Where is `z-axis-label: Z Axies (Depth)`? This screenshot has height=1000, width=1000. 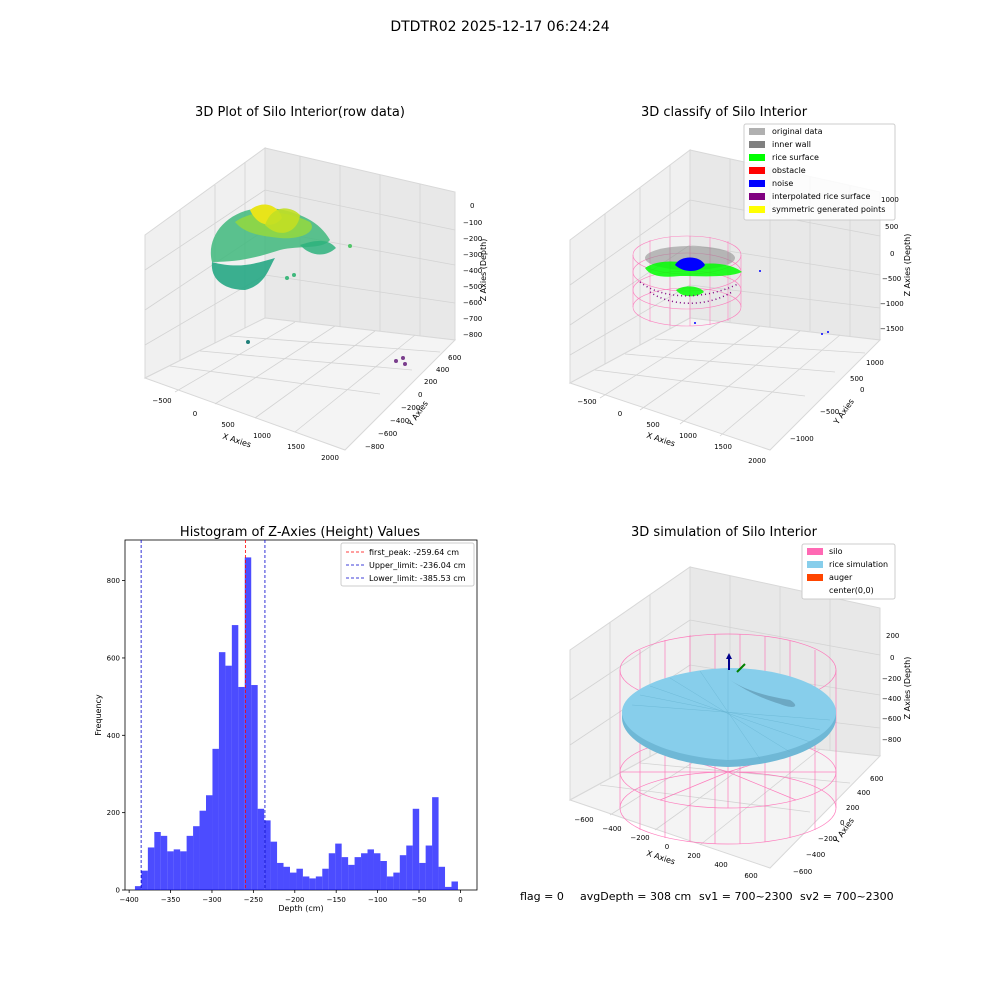 z-axis-label: Z Axies (Depth) is located at coordinates (483, 270).